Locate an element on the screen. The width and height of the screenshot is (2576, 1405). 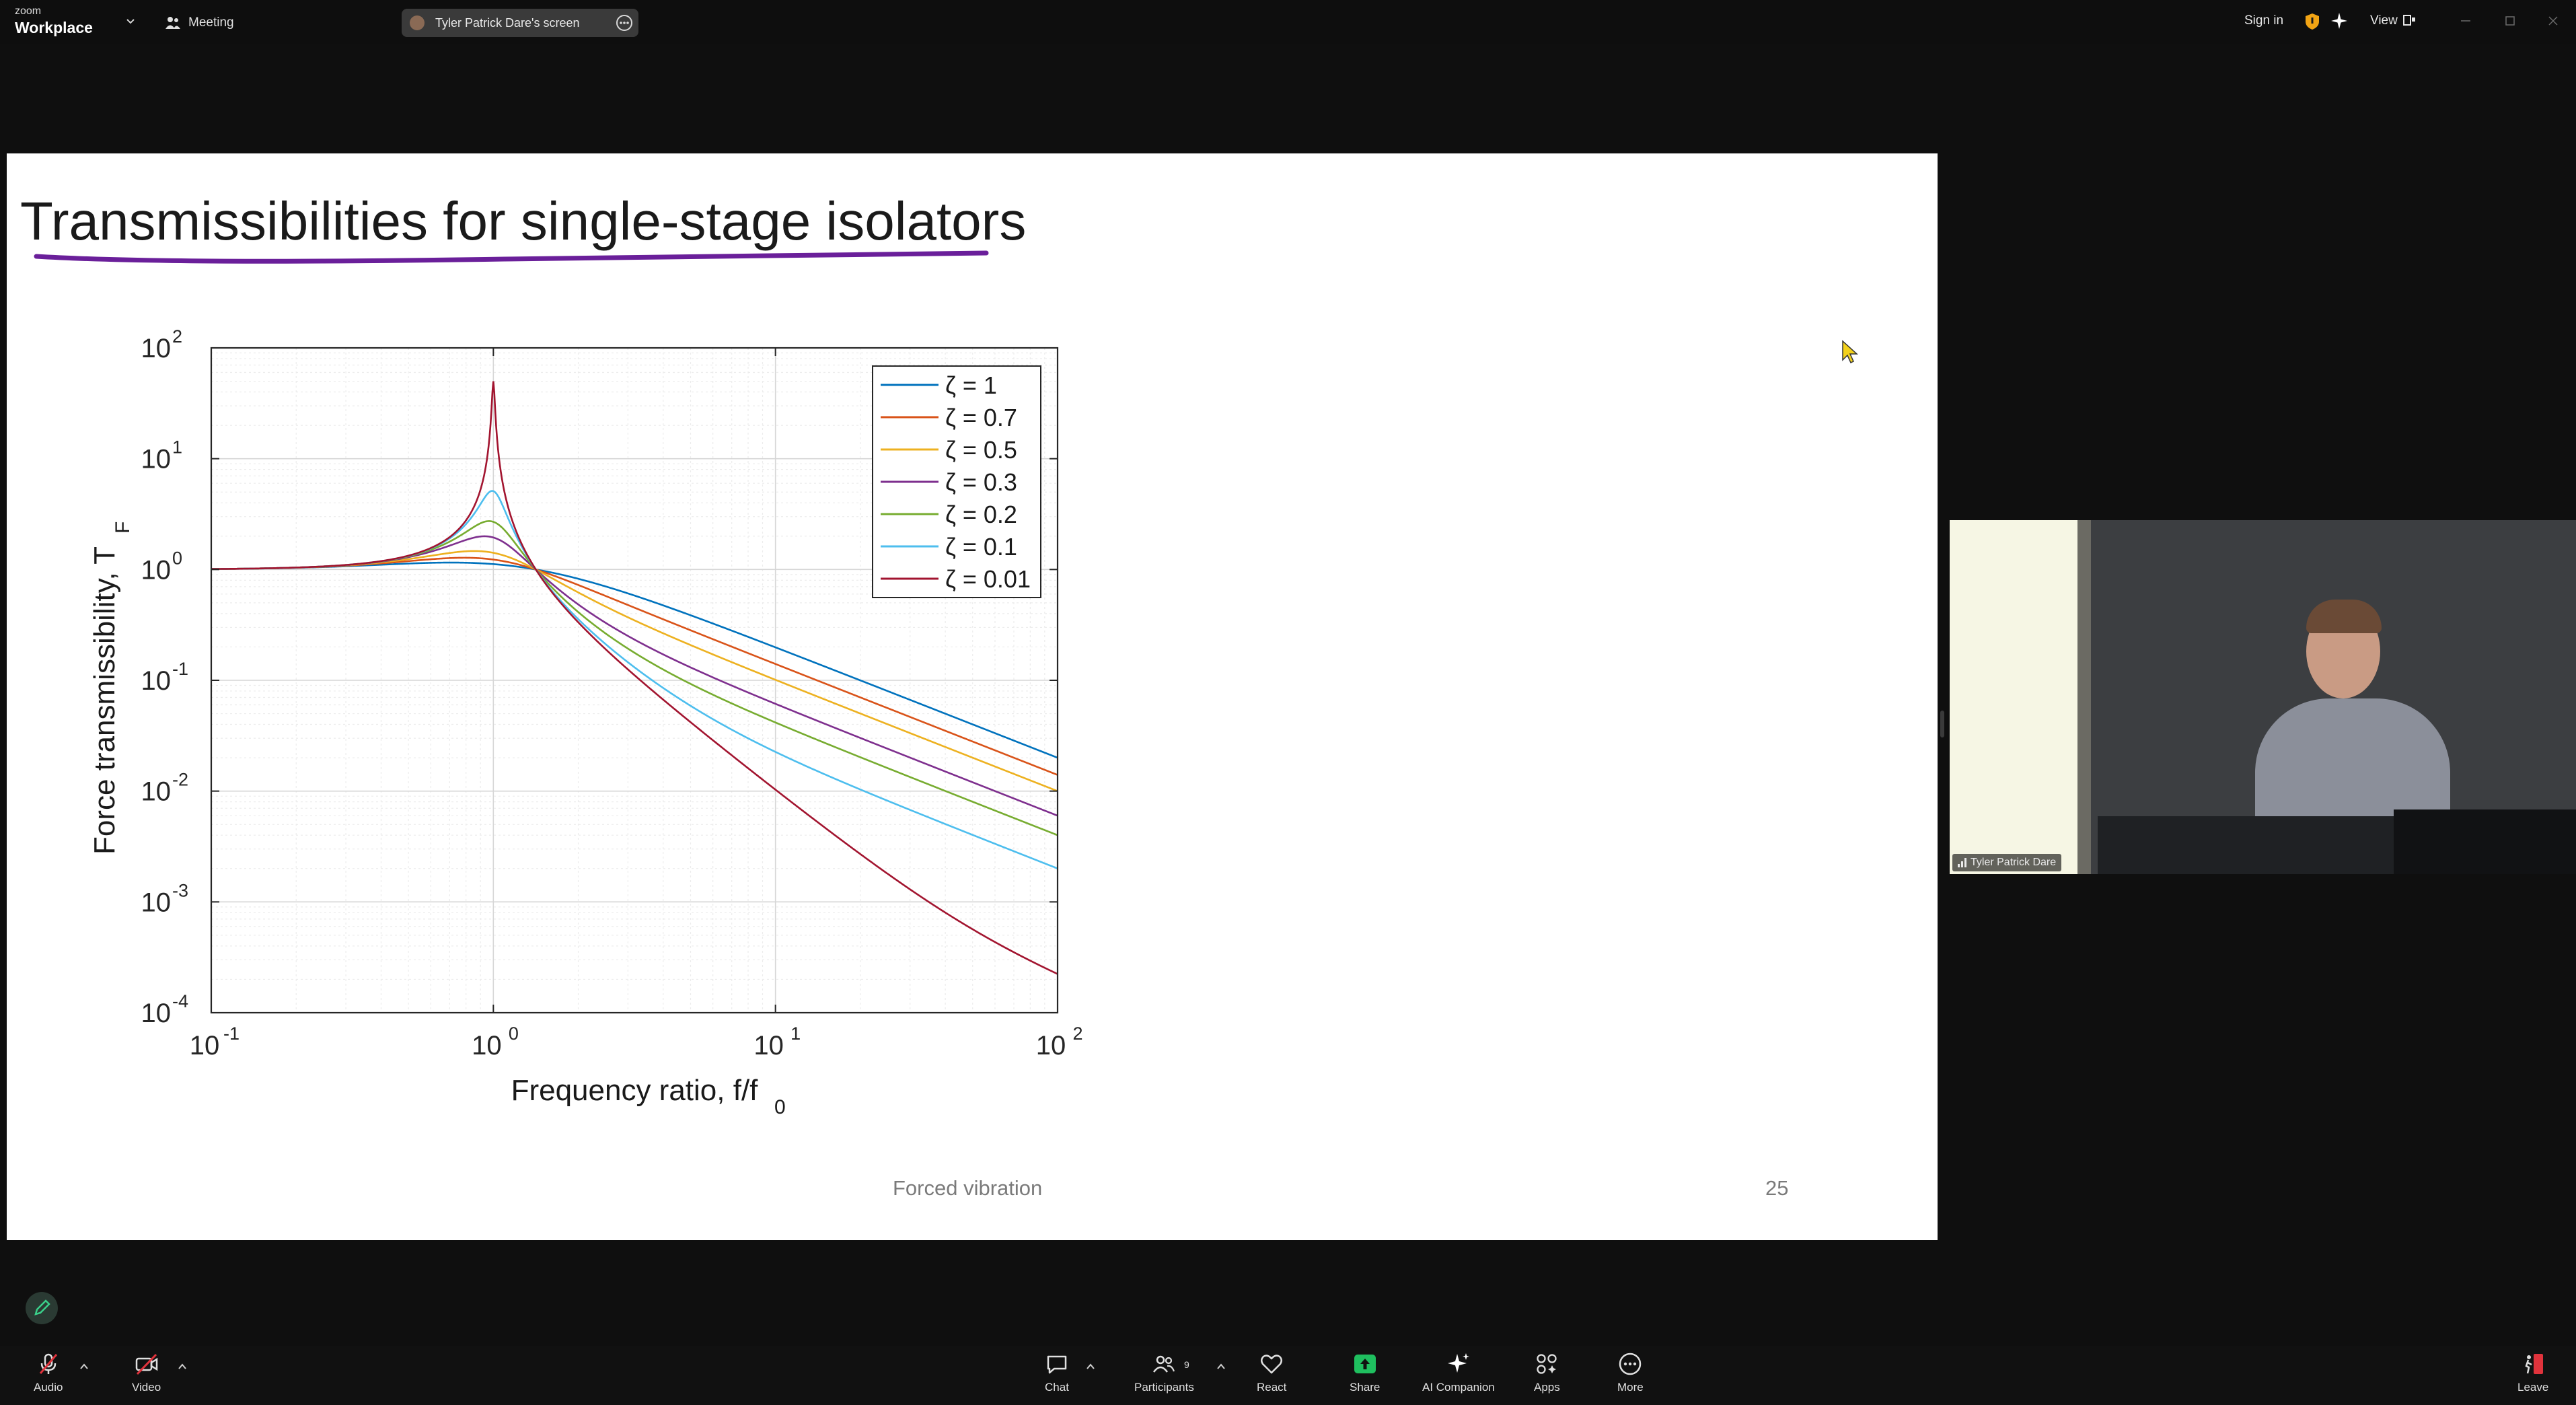
ai-sparkle-icon is located at coordinates (2339, 21).